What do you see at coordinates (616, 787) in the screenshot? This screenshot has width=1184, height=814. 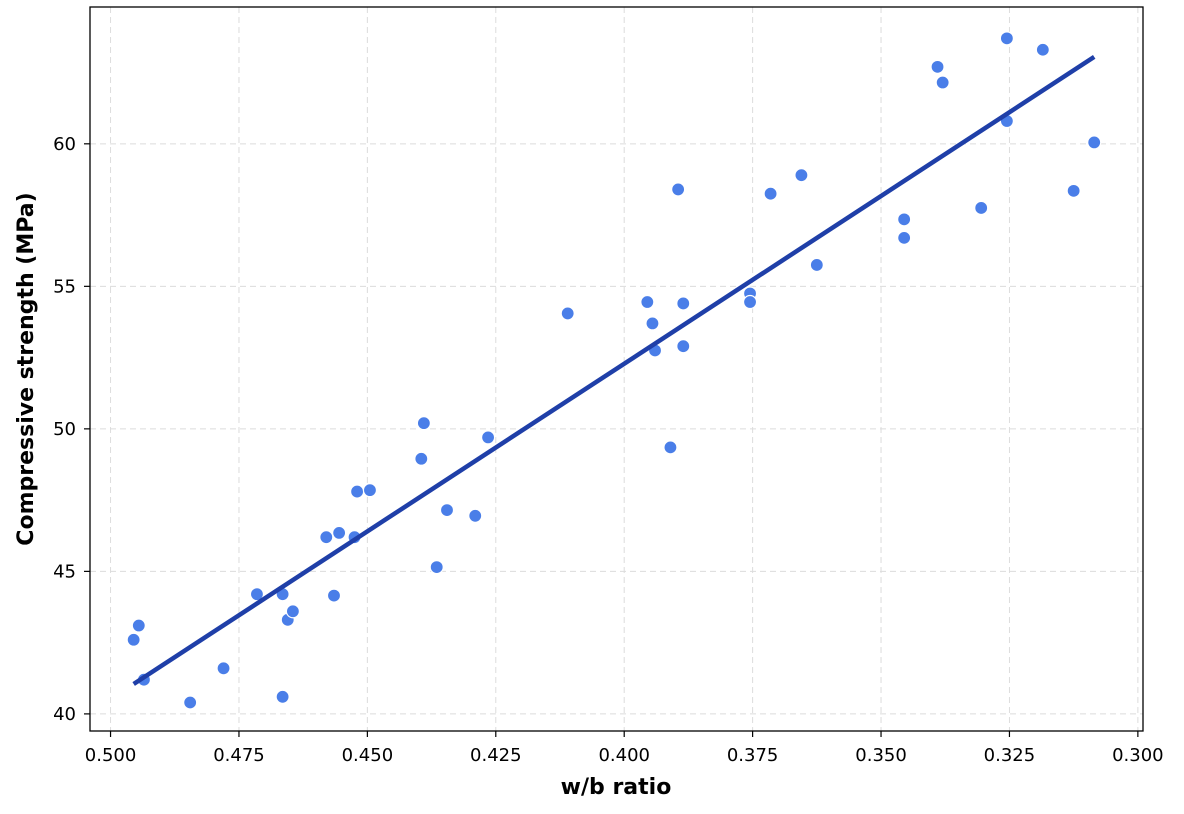 I see `x-axis-title: w/b ratio` at bounding box center [616, 787].